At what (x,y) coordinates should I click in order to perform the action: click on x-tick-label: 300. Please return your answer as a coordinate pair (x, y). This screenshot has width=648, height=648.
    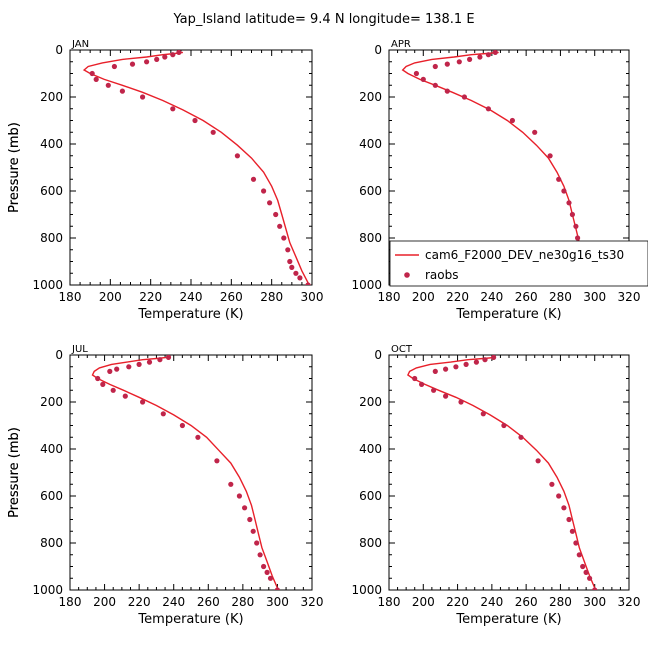
    Looking at the image, I should click on (594, 602).